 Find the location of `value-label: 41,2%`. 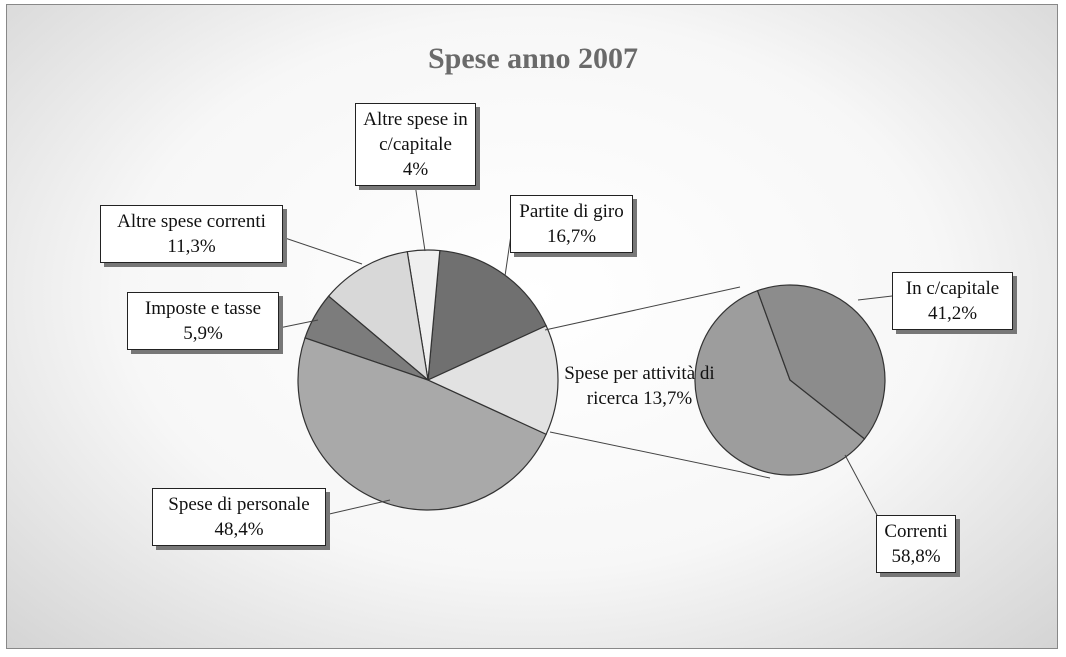

value-label: 41,2% is located at coordinates (952, 313).